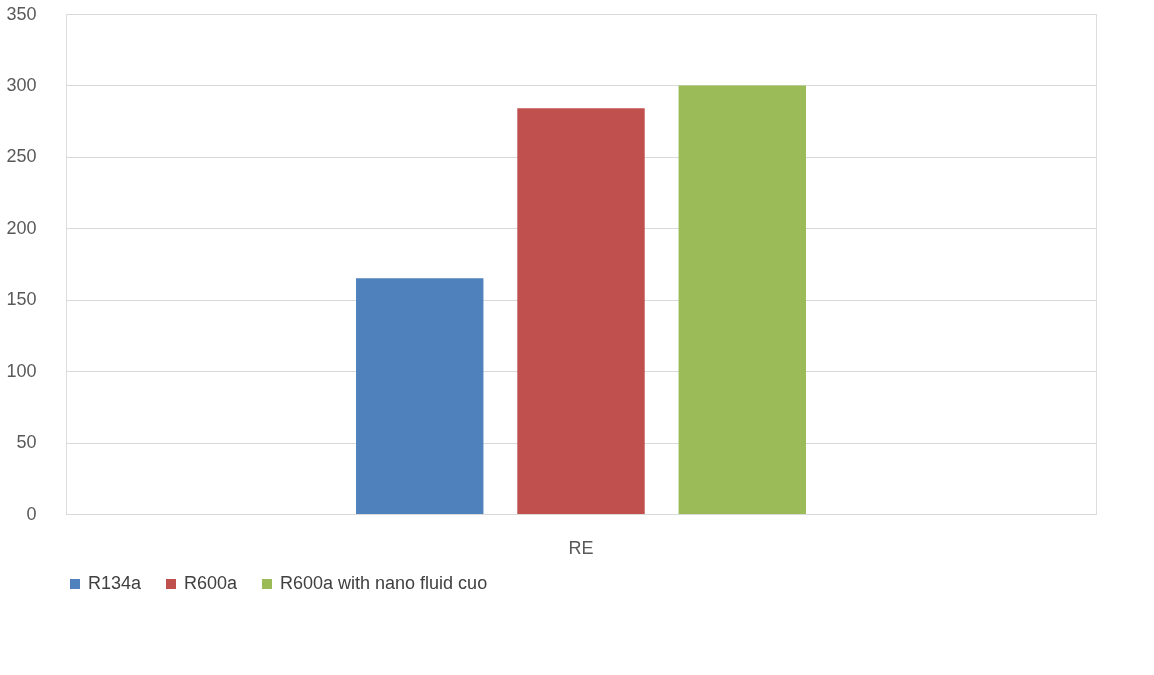 The image size is (1154, 675). Describe the element at coordinates (21, 84) in the screenshot. I see `y-tick-label: 300` at that location.